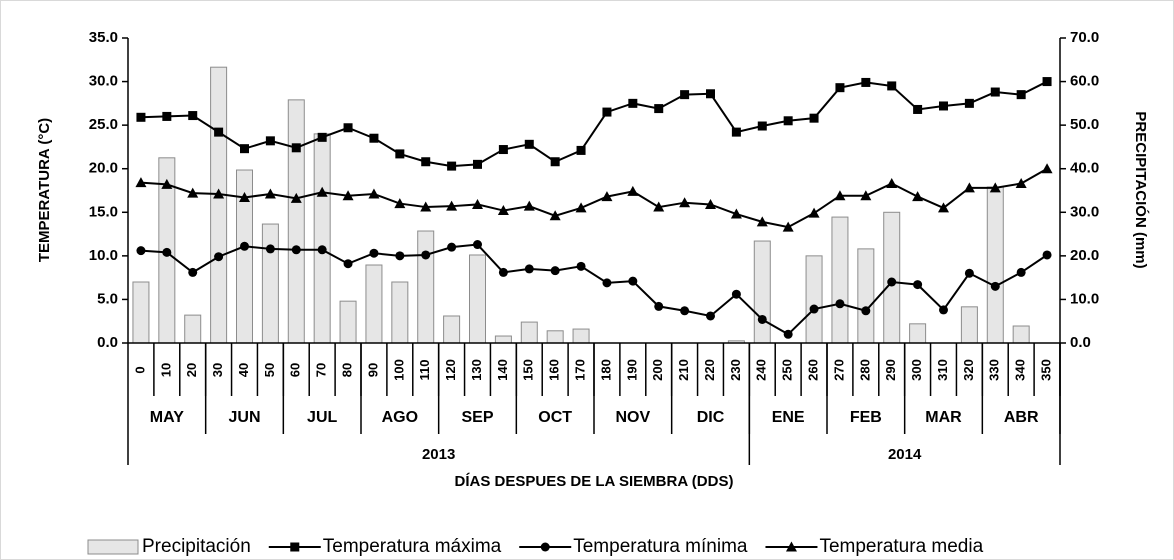  What do you see at coordinates (1045, 370) in the screenshot?
I see `x-tick-label: 350` at bounding box center [1045, 370].